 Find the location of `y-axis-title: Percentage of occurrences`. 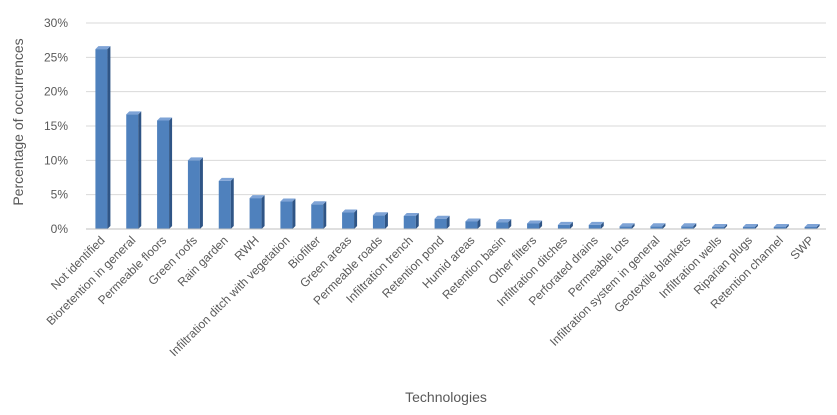

y-axis-title: Percentage of occurrences is located at coordinates (18, 121).